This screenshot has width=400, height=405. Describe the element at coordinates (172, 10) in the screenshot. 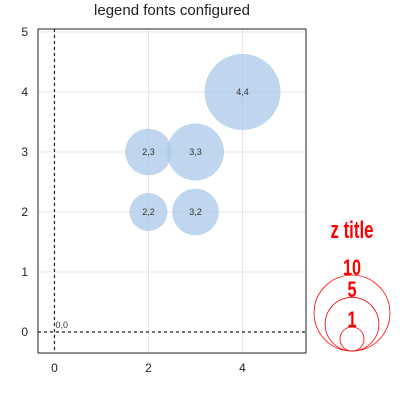

I see `chart-title: legend fonts configured` at that location.